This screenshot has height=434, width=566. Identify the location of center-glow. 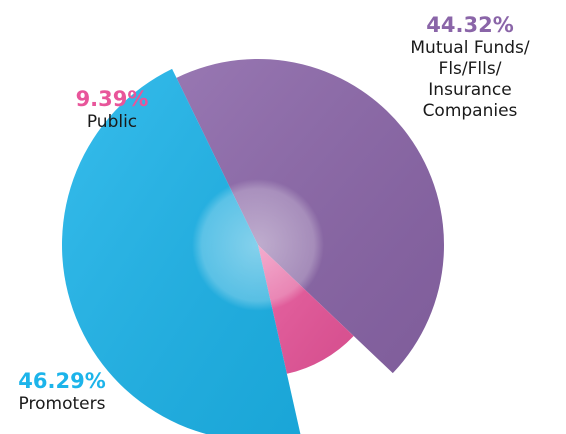
(258, 245).